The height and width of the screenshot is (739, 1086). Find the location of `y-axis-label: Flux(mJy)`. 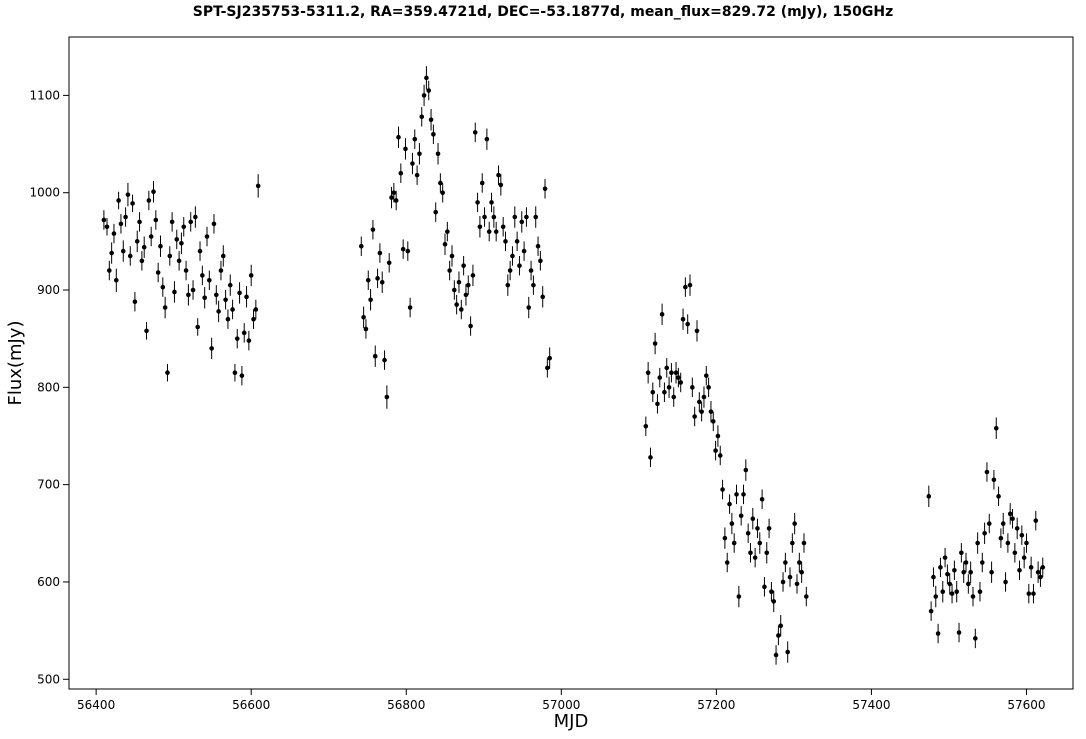

y-axis-label: Flux(mJy) is located at coordinates (15, 363).